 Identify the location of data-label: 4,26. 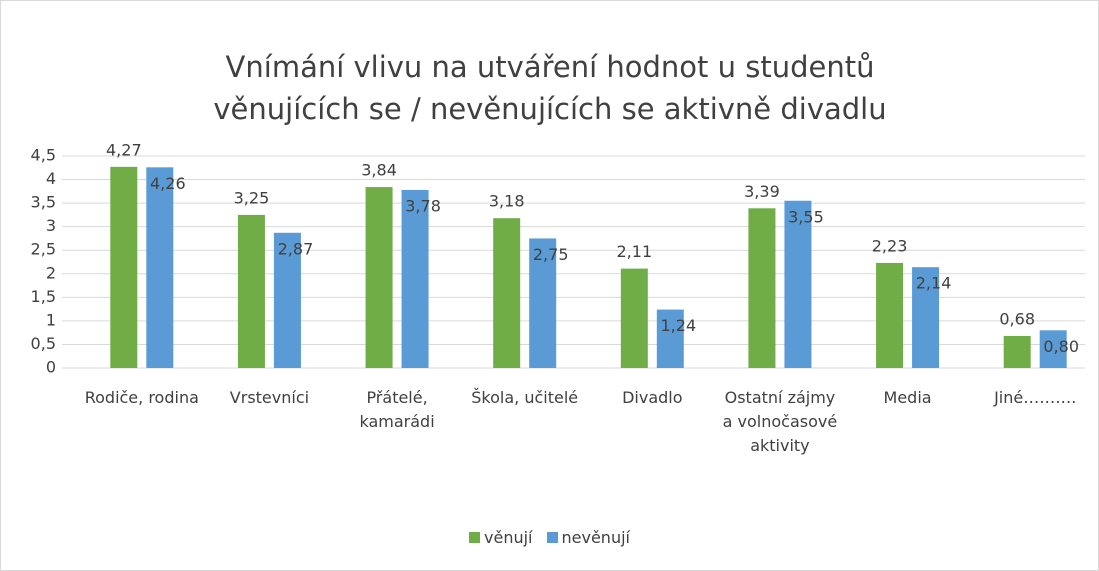
(168, 183).